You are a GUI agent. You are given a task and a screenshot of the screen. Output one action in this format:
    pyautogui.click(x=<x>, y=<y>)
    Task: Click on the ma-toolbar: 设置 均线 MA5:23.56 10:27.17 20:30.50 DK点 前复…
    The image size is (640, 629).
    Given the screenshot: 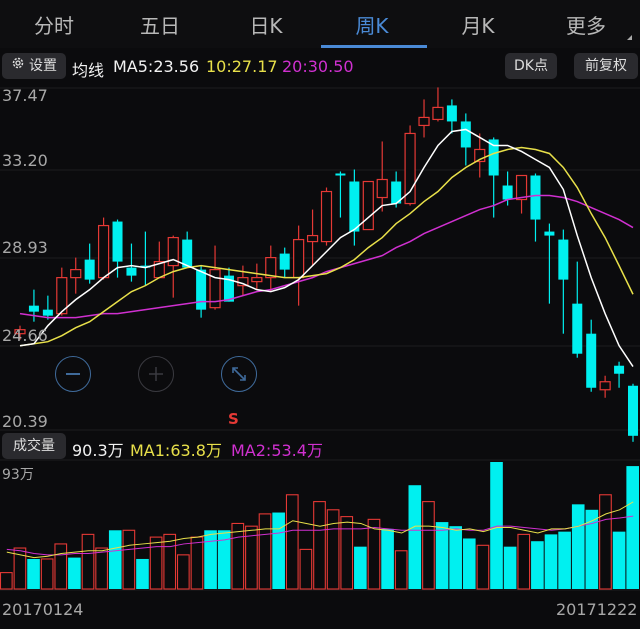 What is the action you would take?
    pyautogui.click(x=320, y=66)
    